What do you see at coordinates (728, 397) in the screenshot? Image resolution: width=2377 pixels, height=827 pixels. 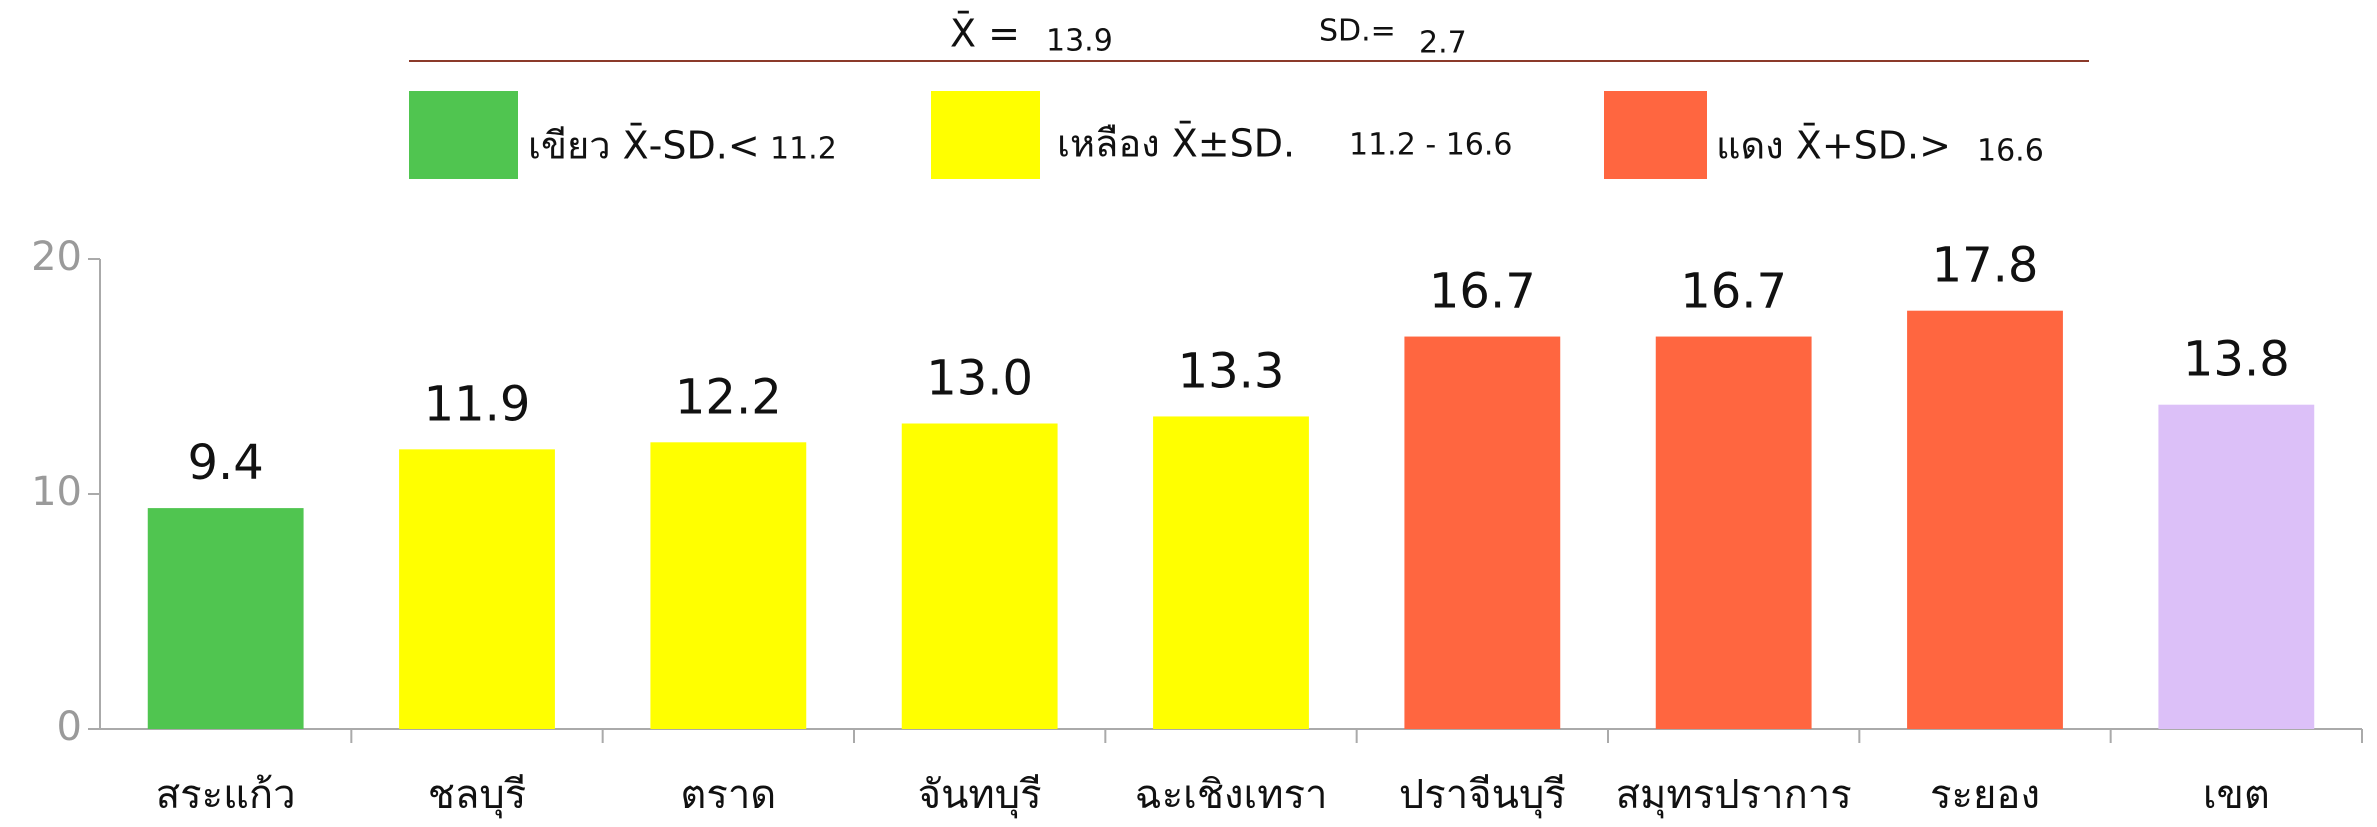 I see `value-label: 12.2` at bounding box center [728, 397].